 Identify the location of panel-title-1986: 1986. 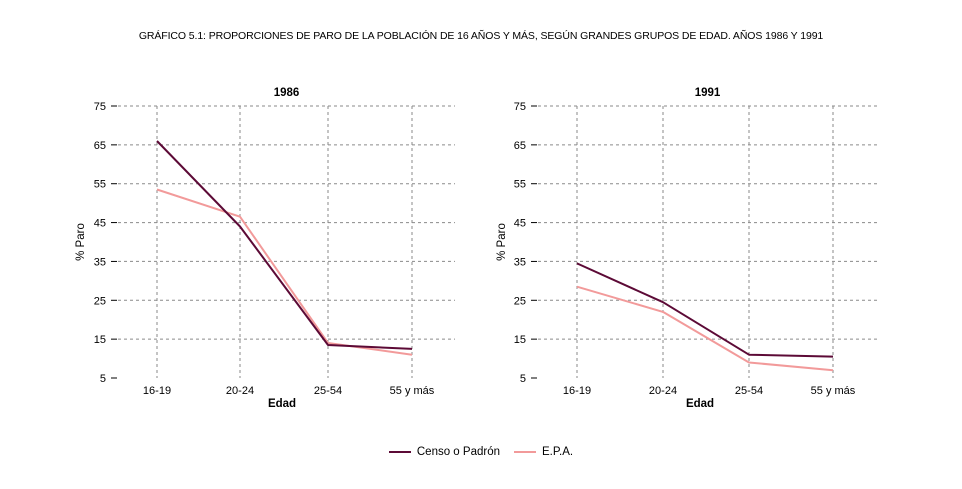
(287, 93).